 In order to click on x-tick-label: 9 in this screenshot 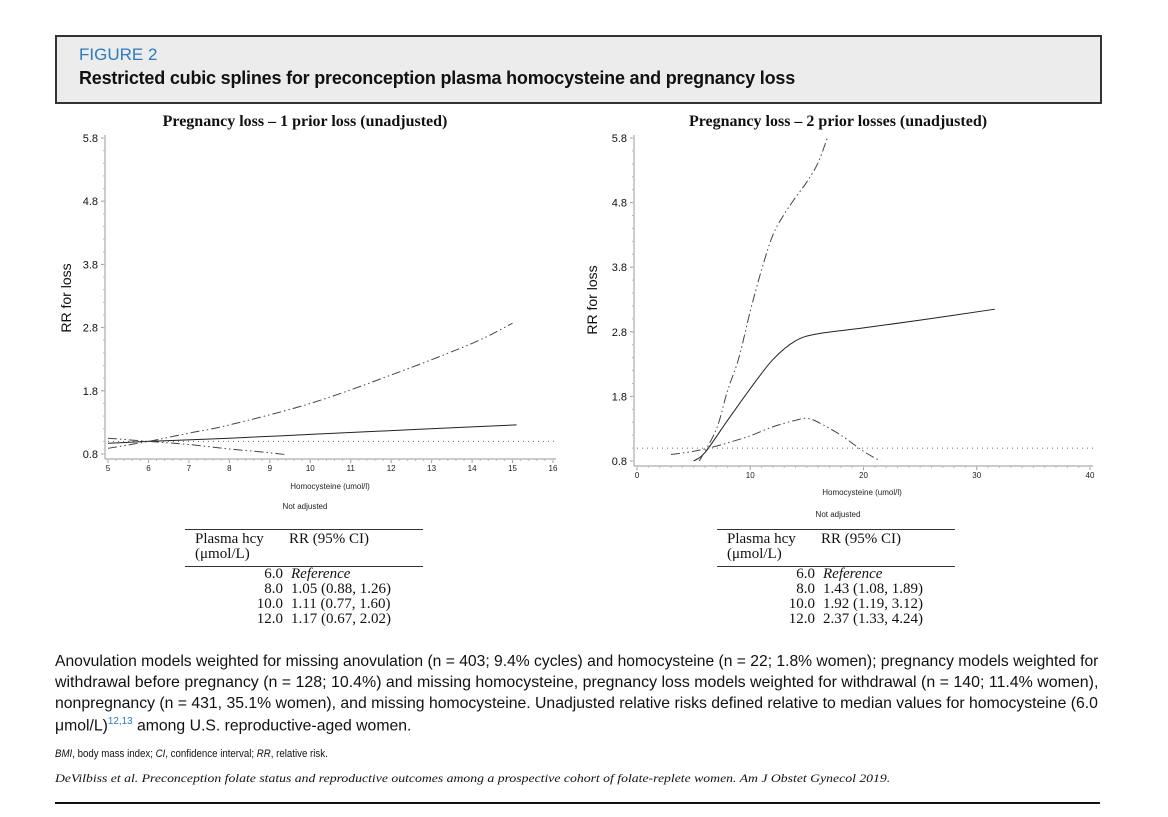, I will do `click(270, 468)`.